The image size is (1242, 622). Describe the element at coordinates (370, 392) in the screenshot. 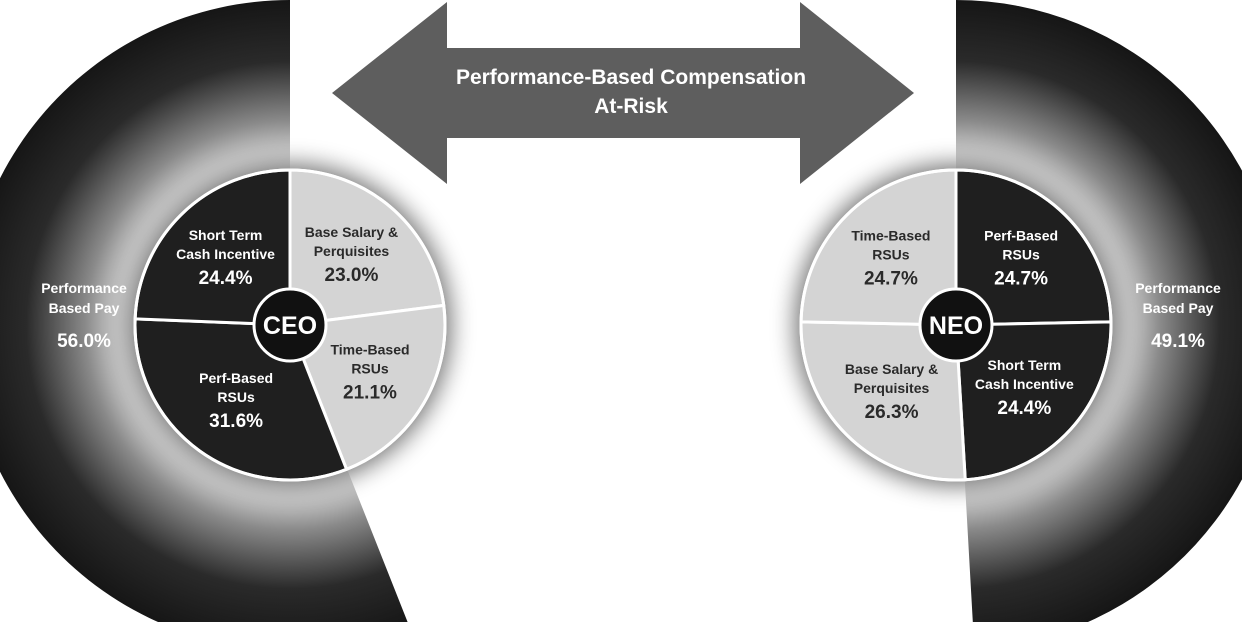

I see `slice-value-label: 21.1%` at that location.